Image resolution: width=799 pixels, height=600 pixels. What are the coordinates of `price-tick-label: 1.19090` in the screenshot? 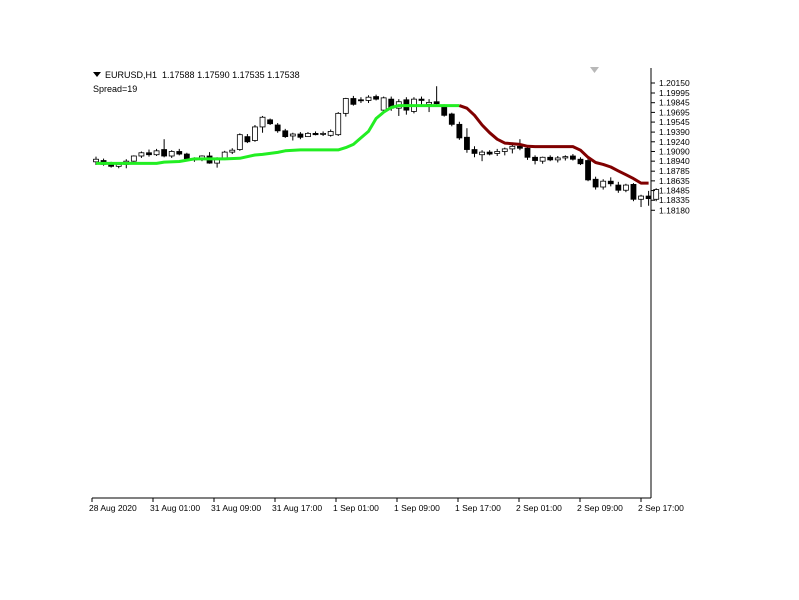 It's located at (674, 151).